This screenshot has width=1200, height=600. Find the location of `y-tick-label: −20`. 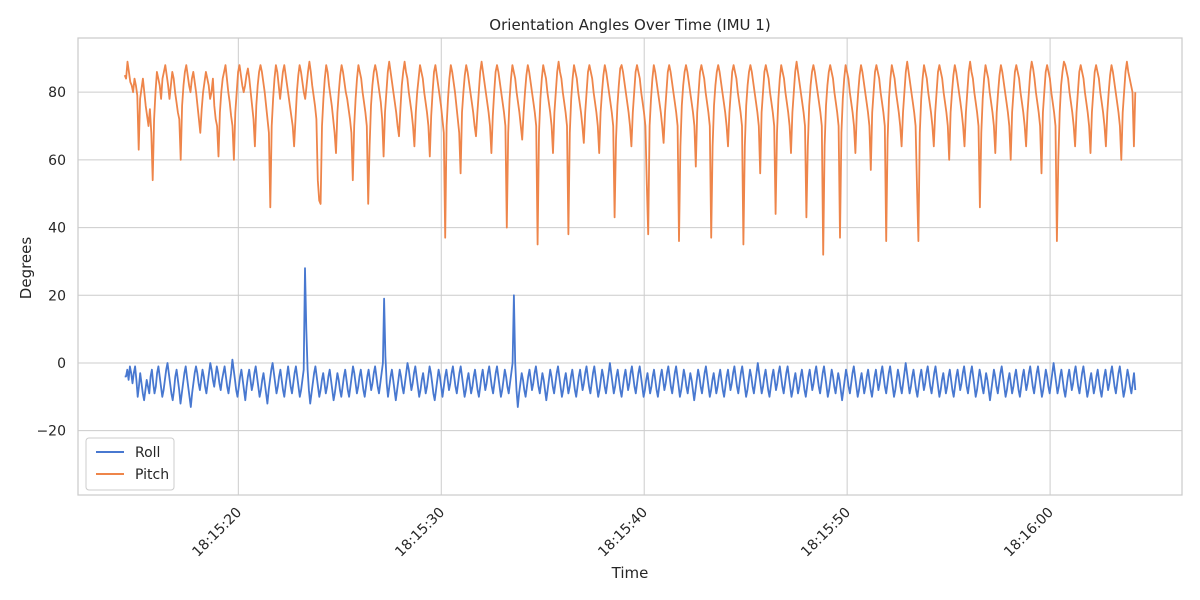

y-tick-label: −20 is located at coordinates (51, 432).